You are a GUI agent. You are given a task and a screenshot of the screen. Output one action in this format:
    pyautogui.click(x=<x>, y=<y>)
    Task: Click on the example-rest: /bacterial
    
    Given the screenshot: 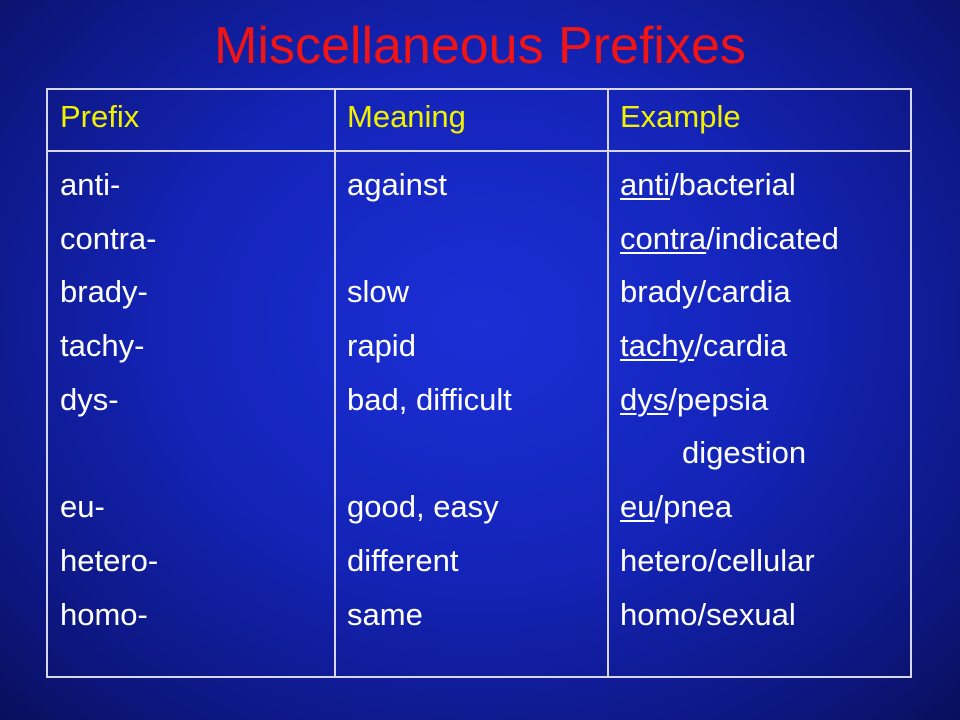 What is the action you would take?
    pyautogui.click(x=732, y=184)
    